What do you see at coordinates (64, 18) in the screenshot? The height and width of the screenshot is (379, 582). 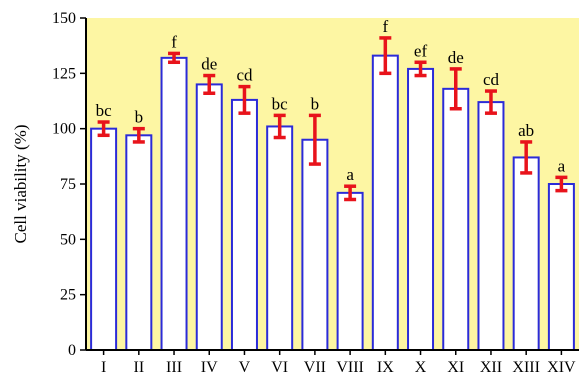 I see `y-tick-label-150: 150` at bounding box center [64, 18].